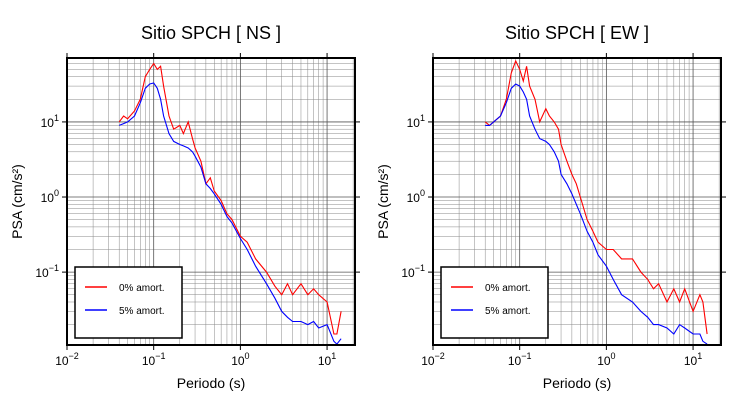 This screenshot has width=730, height=400. What do you see at coordinates (211, 33) in the screenshot?
I see `chart-title: Sitio SPCH [ NS ]` at bounding box center [211, 33].